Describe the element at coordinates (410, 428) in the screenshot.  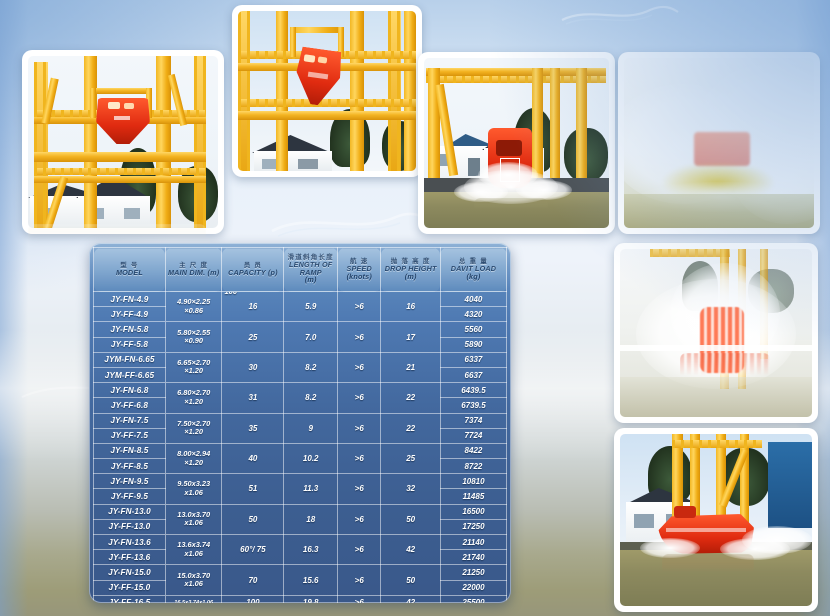
I see `cell-drop-height: 22` at that location.